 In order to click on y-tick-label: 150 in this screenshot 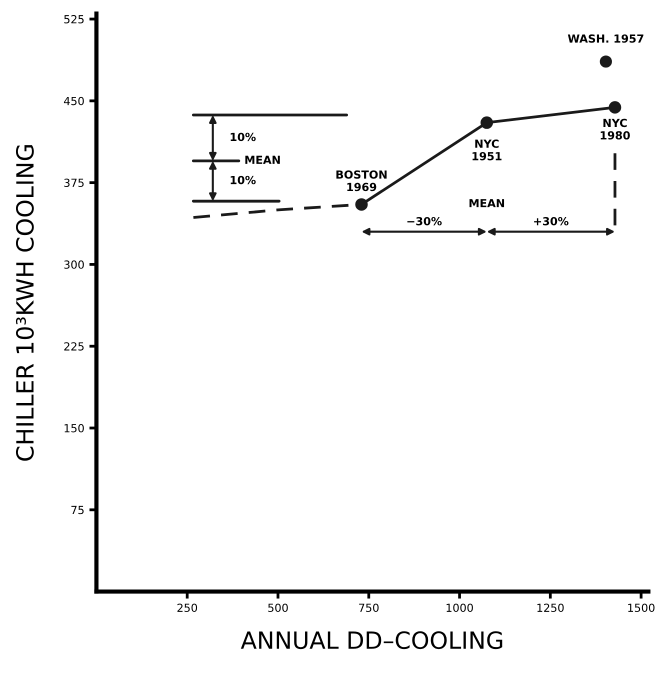, I will do `click(74, 428)`.